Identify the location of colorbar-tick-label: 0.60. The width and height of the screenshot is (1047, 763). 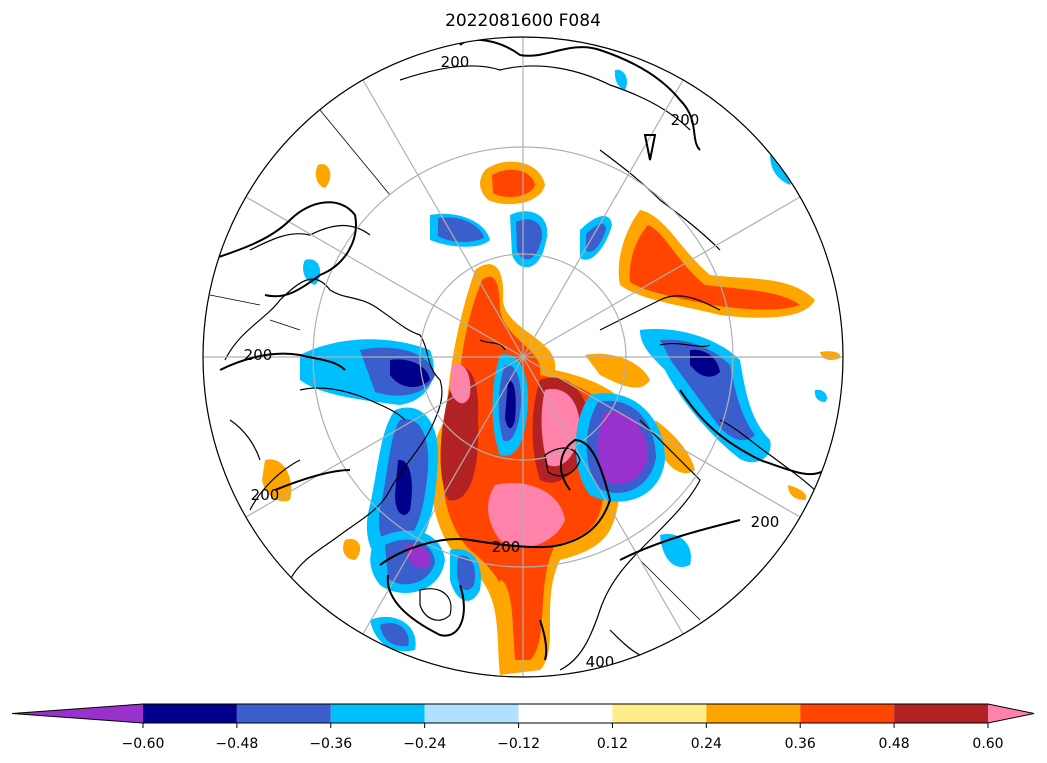
(987, 744).